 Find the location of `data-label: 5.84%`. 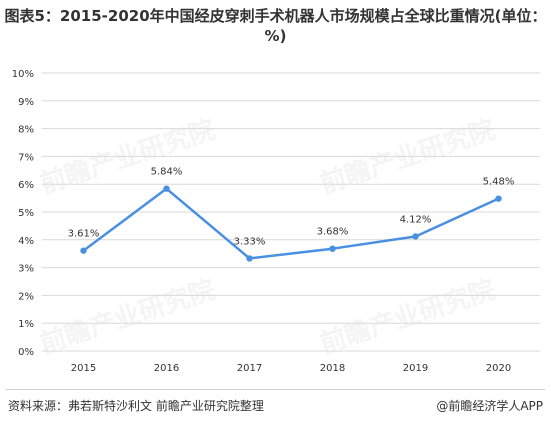

data-label: 5.84% is located at coordinates (167, 172).